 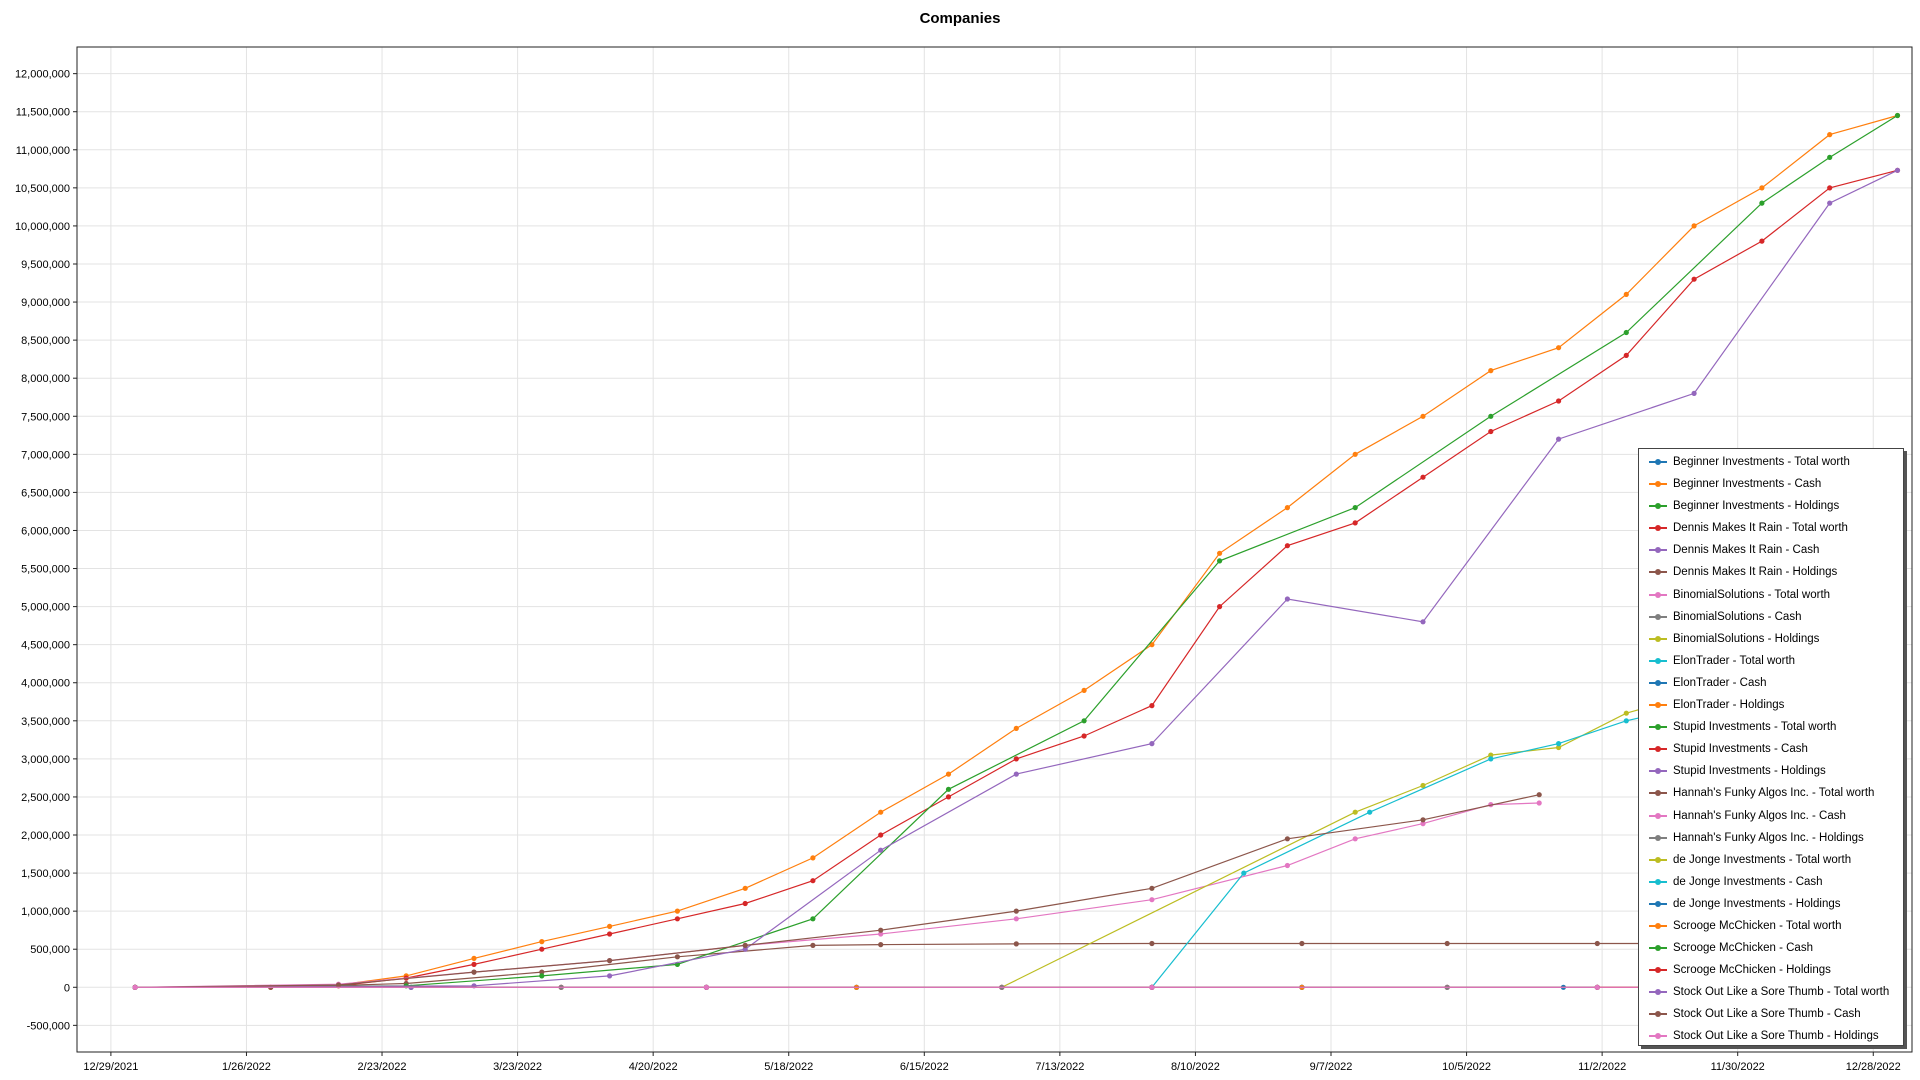 What do you see at coordinates (45, 379) in the screenshot?
I see `y-tick-label: 8,000,000` at bounding box center [45, 379].